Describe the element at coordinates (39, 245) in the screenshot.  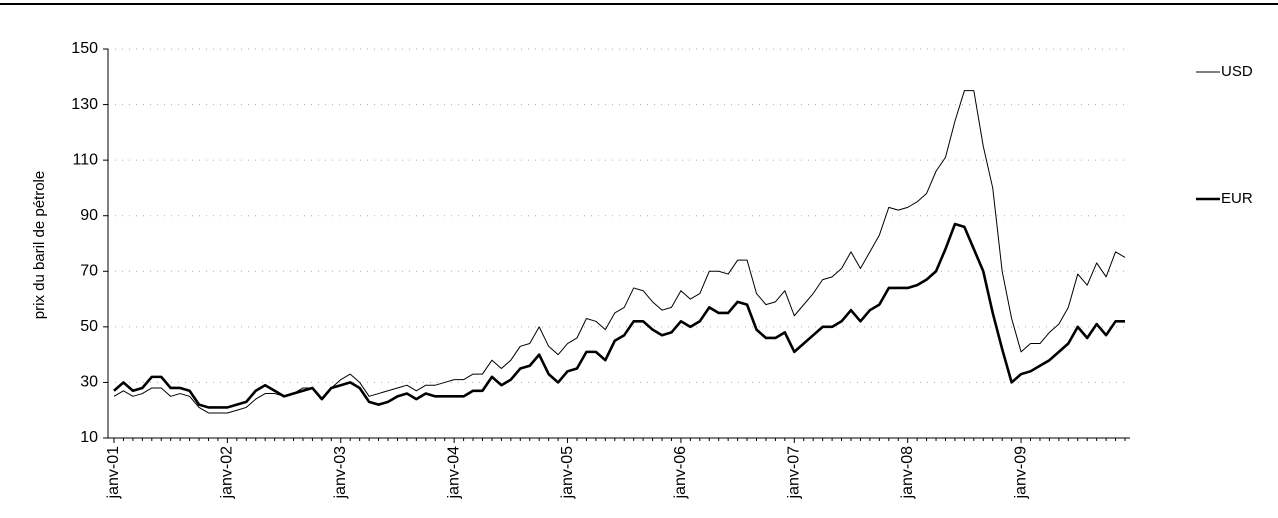
I see `y-axis-label: prix du baril de pétrole` at that location.